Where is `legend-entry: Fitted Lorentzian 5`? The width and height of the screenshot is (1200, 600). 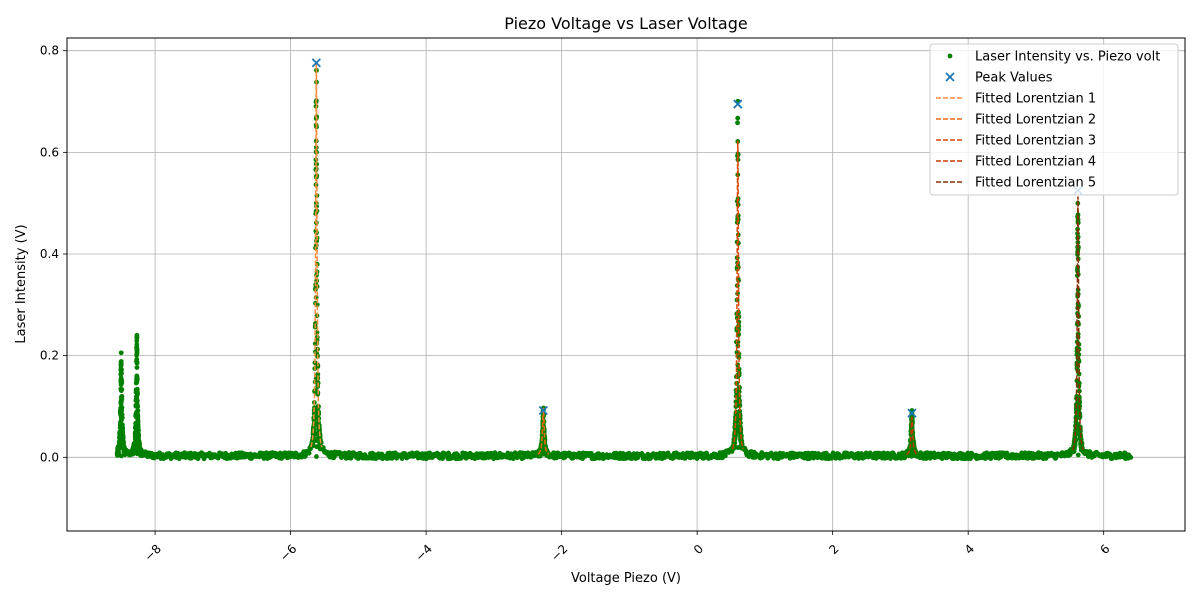 legend-entry: Fitted Lorentzian 5 is located at coordinates (1016, 183).